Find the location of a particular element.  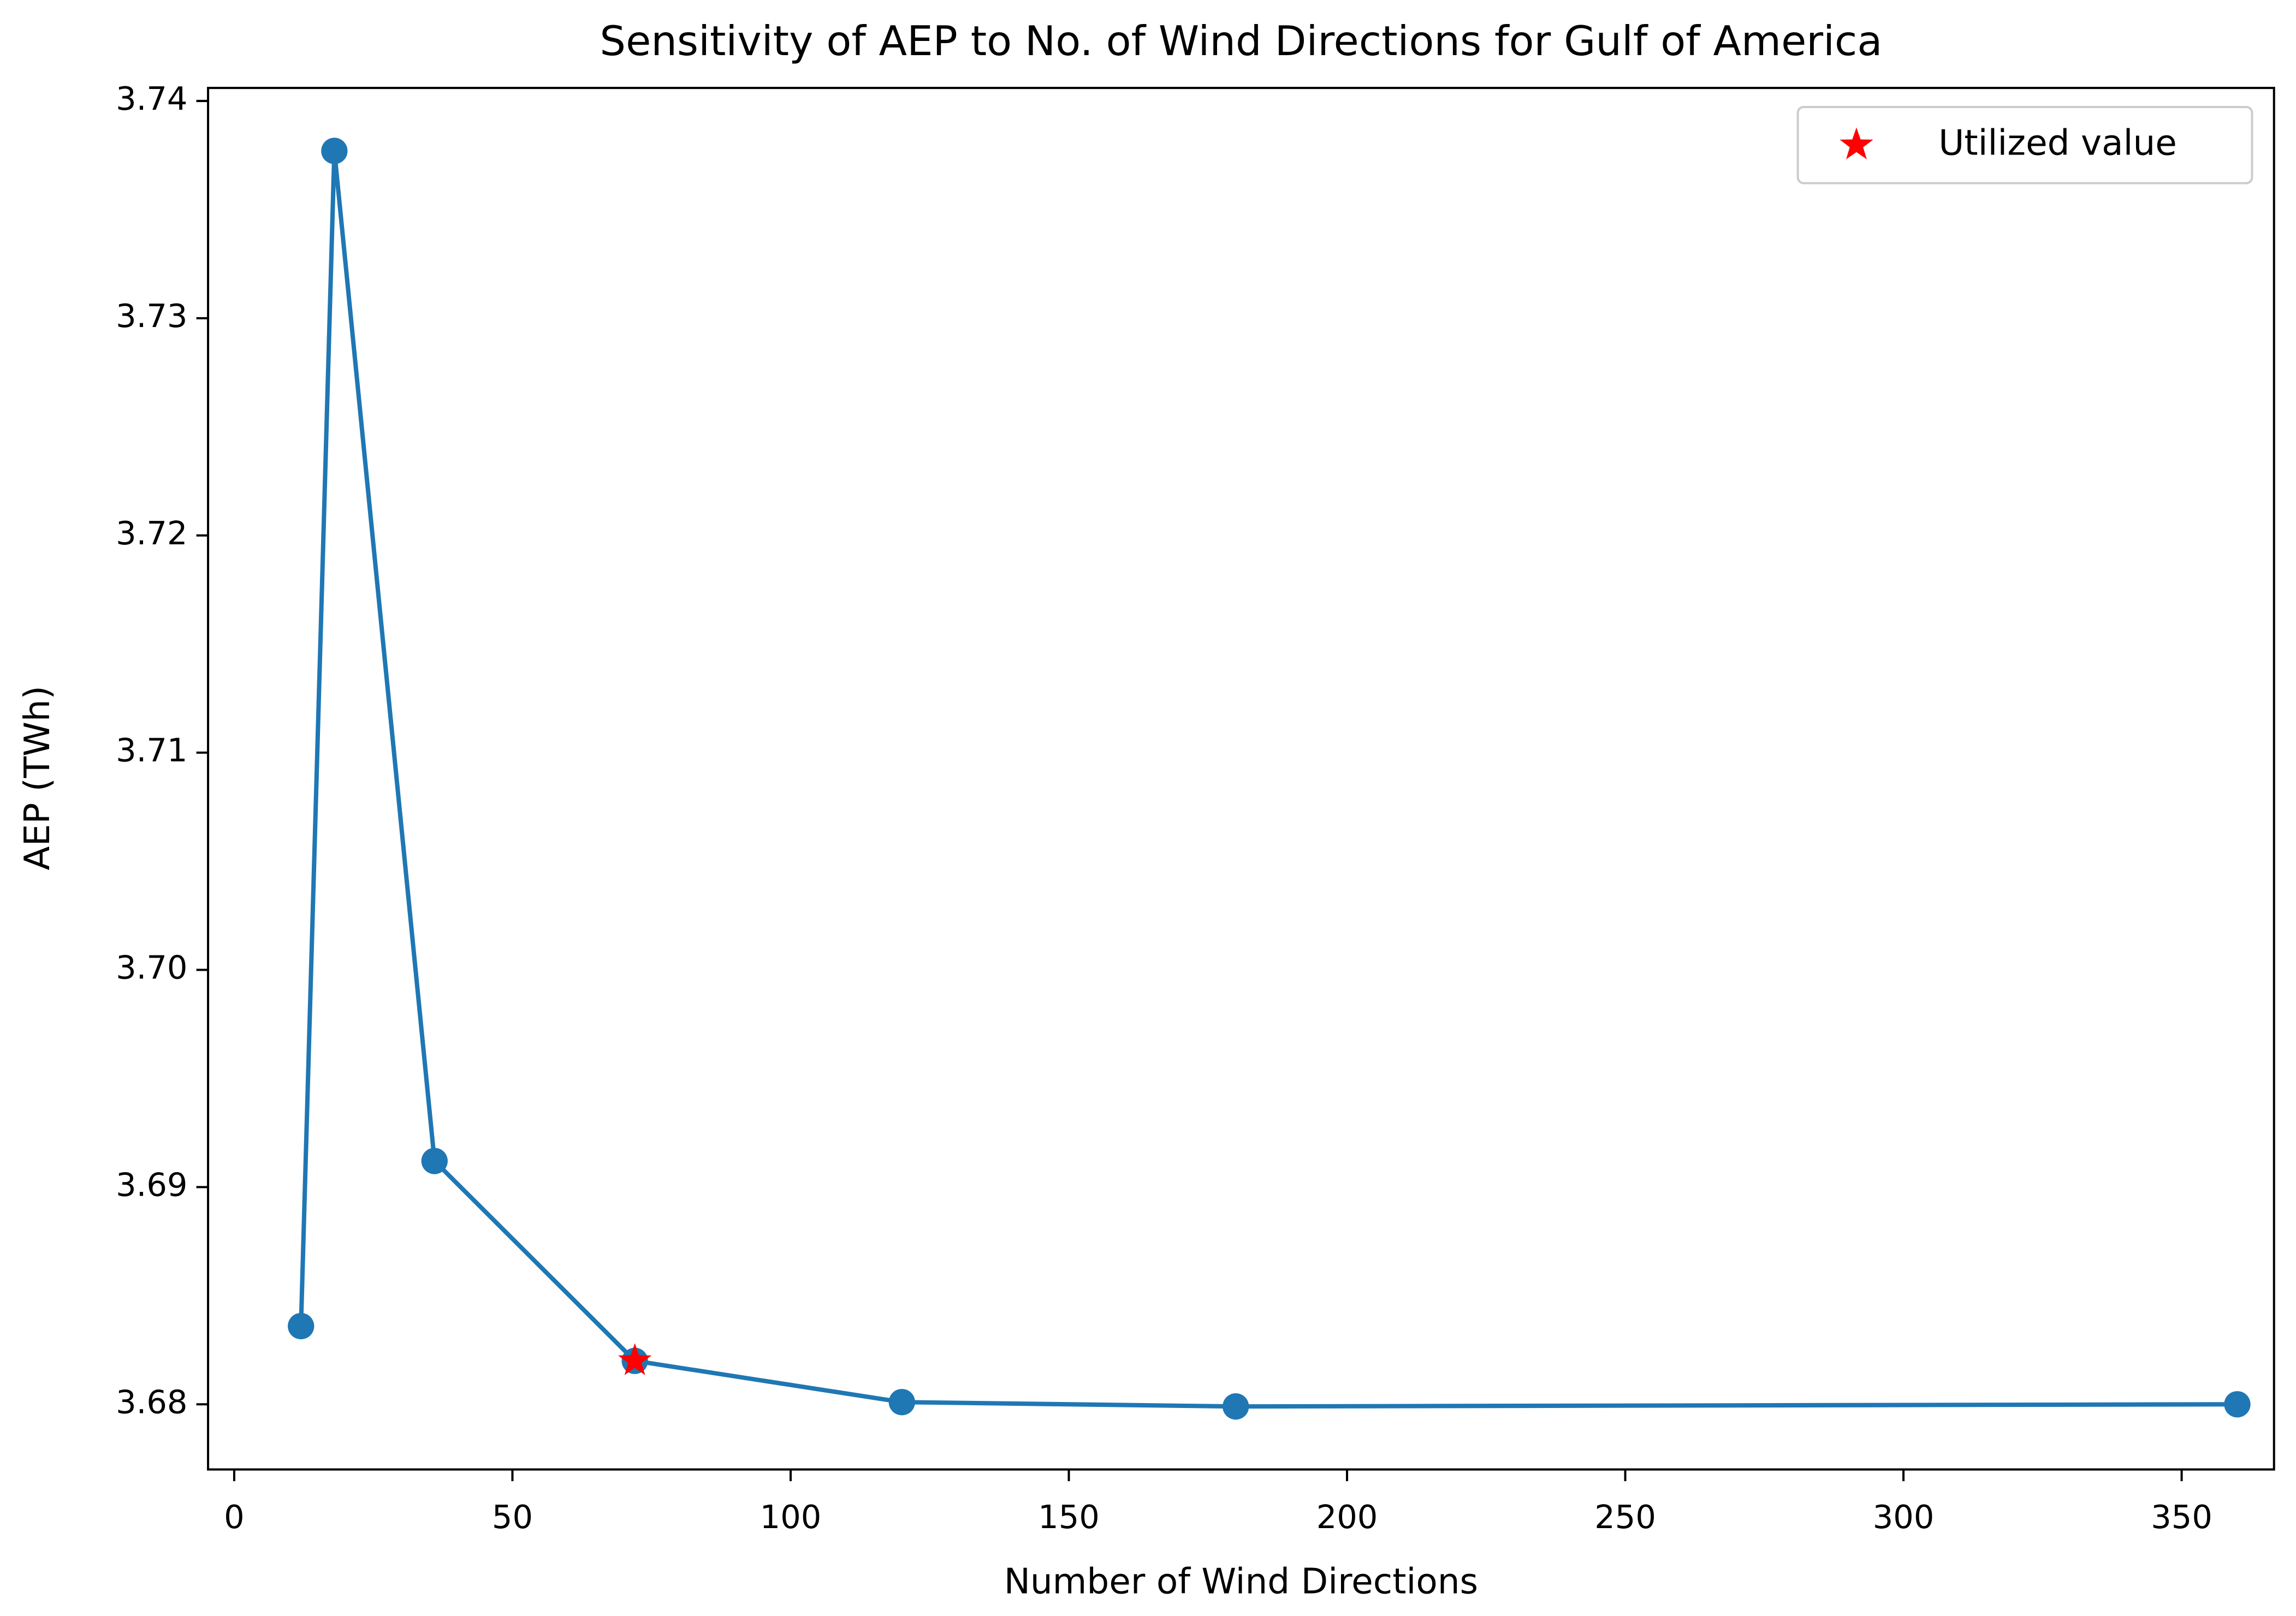

x-tick-label: 100 is located at coordinates (791, 1517).